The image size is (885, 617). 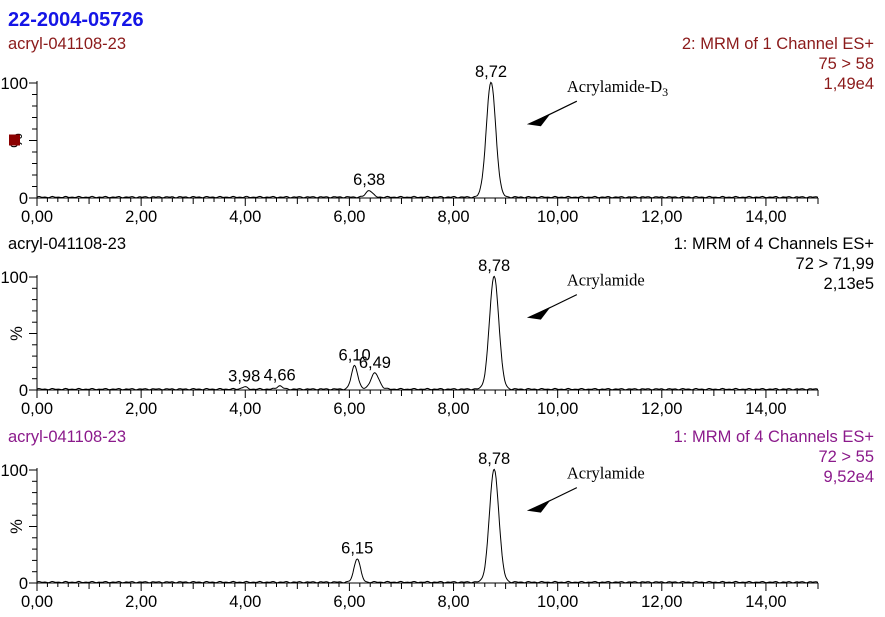 What do you see at coordinates (453, 217) in the screenshot?
I see `panel1-x-tick-label: 8,00` at bounding box center [453, 217].